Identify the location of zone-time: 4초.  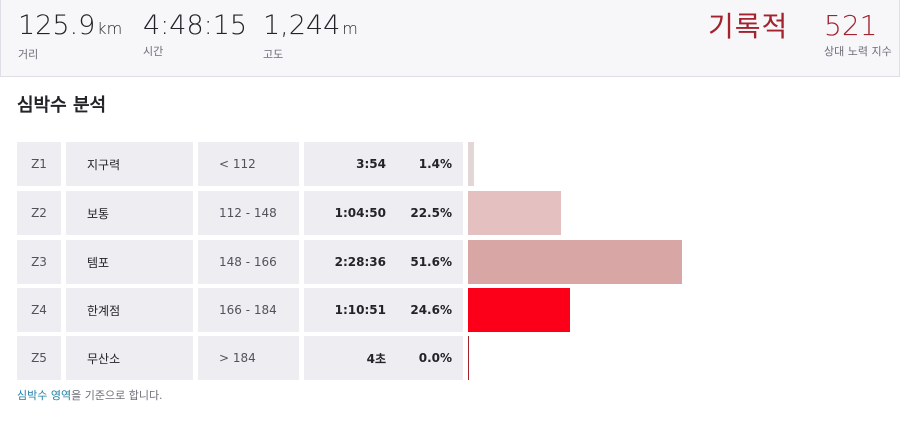
(351, 358).